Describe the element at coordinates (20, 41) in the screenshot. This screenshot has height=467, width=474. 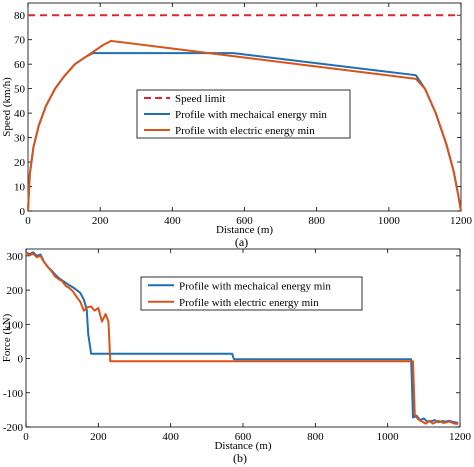
I see `y-tick-label: 70` at that location.